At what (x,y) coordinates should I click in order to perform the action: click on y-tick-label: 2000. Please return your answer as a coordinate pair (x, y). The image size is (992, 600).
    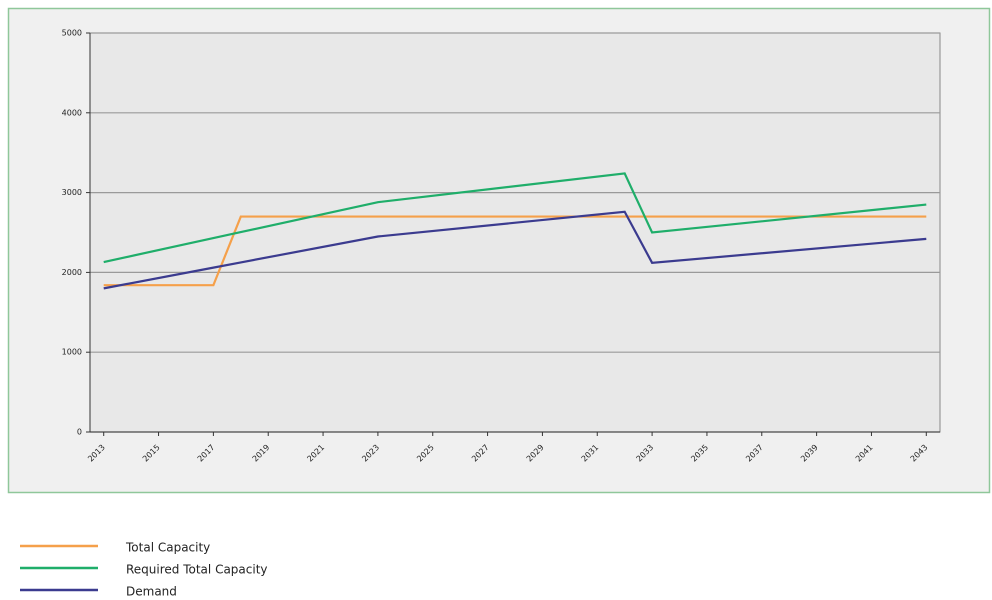
    Looking at the image, I should click on (72, 272).